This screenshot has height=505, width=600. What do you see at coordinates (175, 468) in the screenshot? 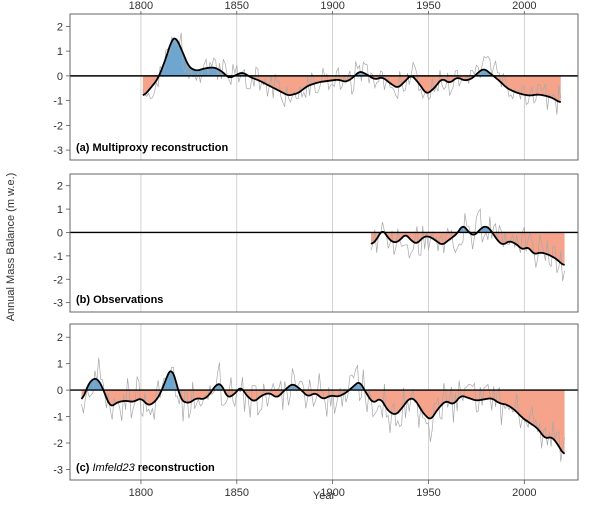
I see `panel-label-suffix: reconstruction` at bounding box center [175, 468].